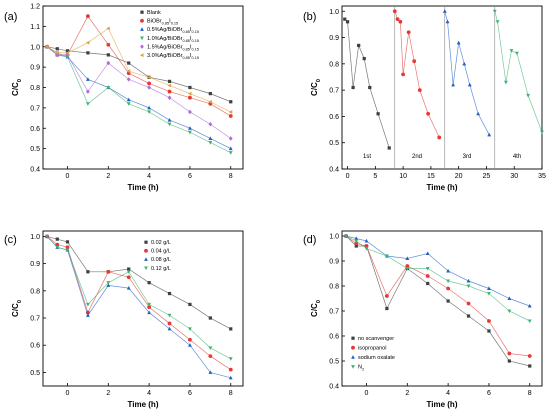 The image size is (550, 420). I want to click on legend: no scanvenger isopropanol sodium oxalate N2, so click(373, 354).